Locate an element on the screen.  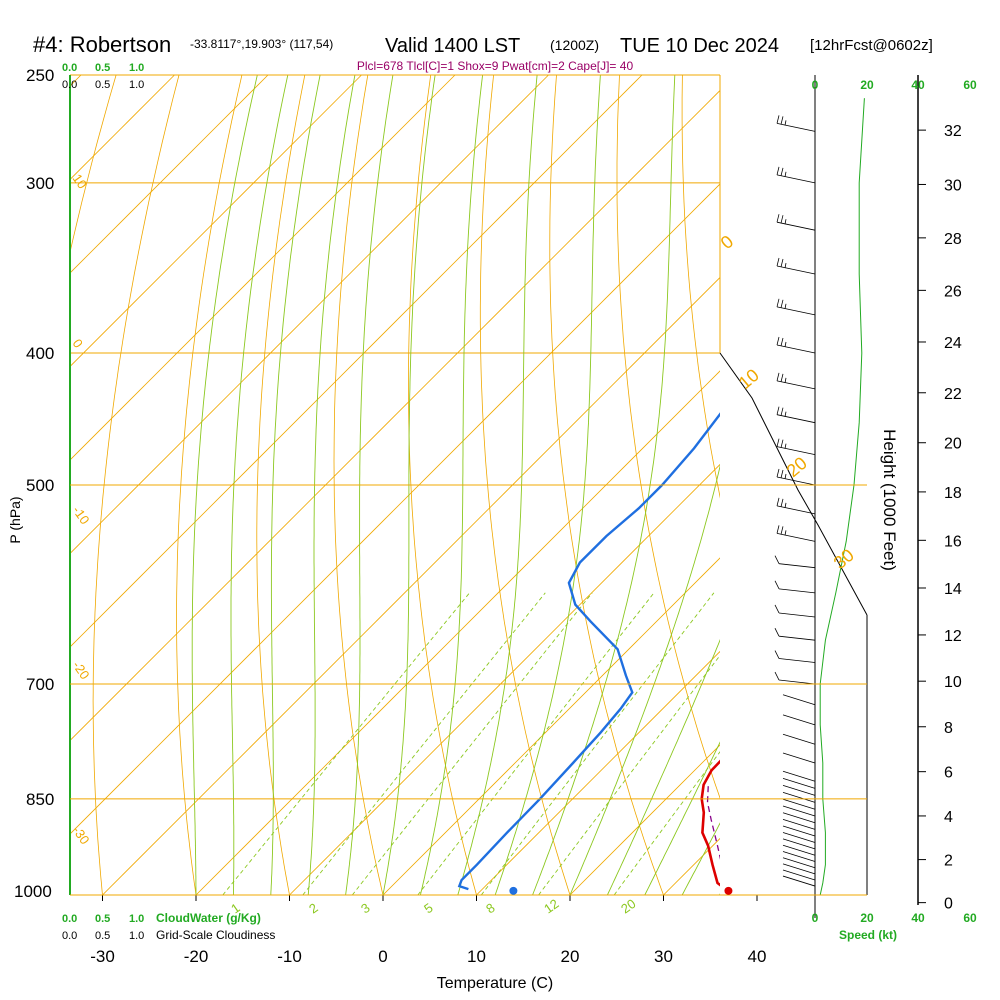
moist-adiabat-label: 30 is located at coordinates (844, 559).